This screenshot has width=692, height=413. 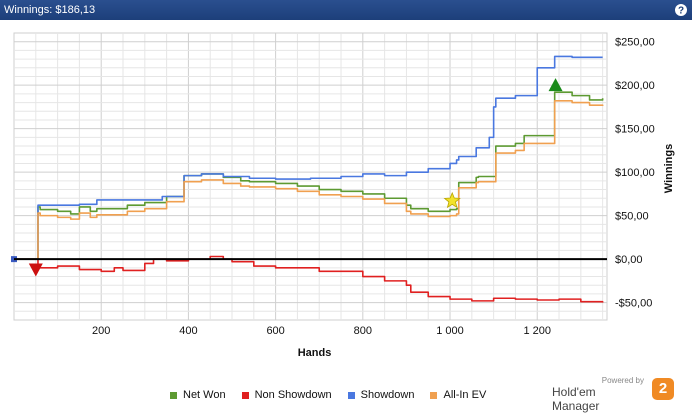 What do you see at coordinates (50, 10) in the screenshot?
I see `window-title: Winnings: $186,13` at bounding box center [50, 10].